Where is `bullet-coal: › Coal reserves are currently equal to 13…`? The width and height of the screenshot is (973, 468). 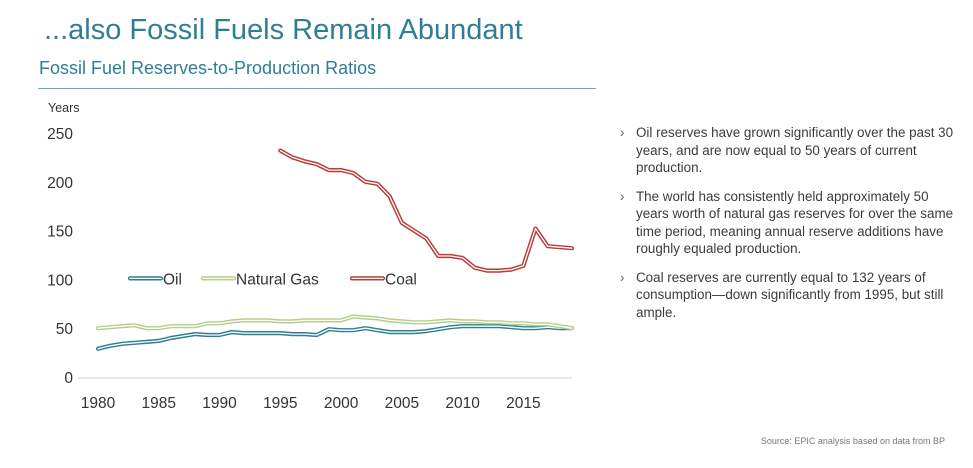
bullet-coal: › Coal reserves are currently equal to 13… is located at coordinates (787, 295).